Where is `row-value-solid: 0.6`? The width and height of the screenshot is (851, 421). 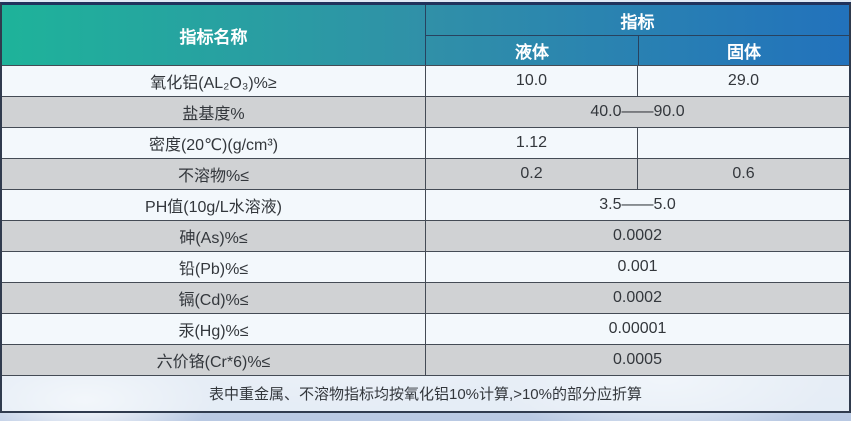
row-value-solid: 0.6 is located at coordinates (743, 174).